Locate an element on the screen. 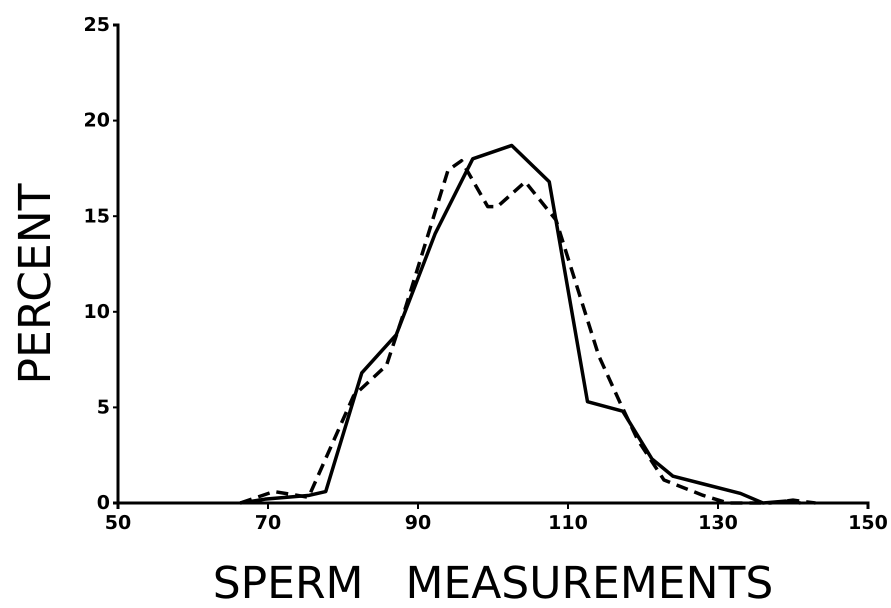 This screenshot has width=891, height=608. y-tick-label: 25 is located at coordinates (97, 25).